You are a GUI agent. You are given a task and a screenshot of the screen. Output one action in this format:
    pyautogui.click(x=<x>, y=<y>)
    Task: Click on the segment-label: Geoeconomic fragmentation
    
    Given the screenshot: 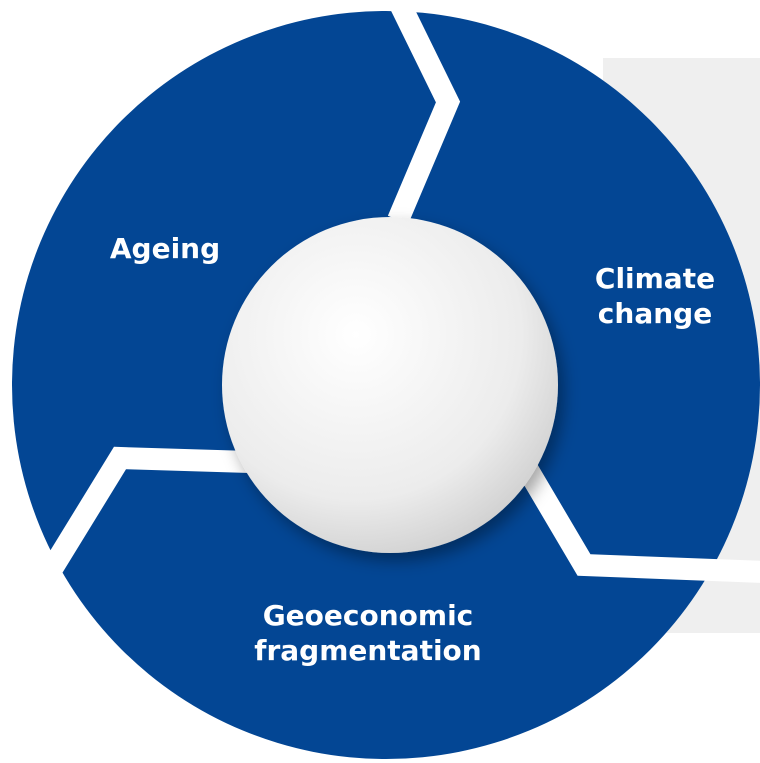 What is the action you would take?
    pyautogui.click(x=367, y=633)
    